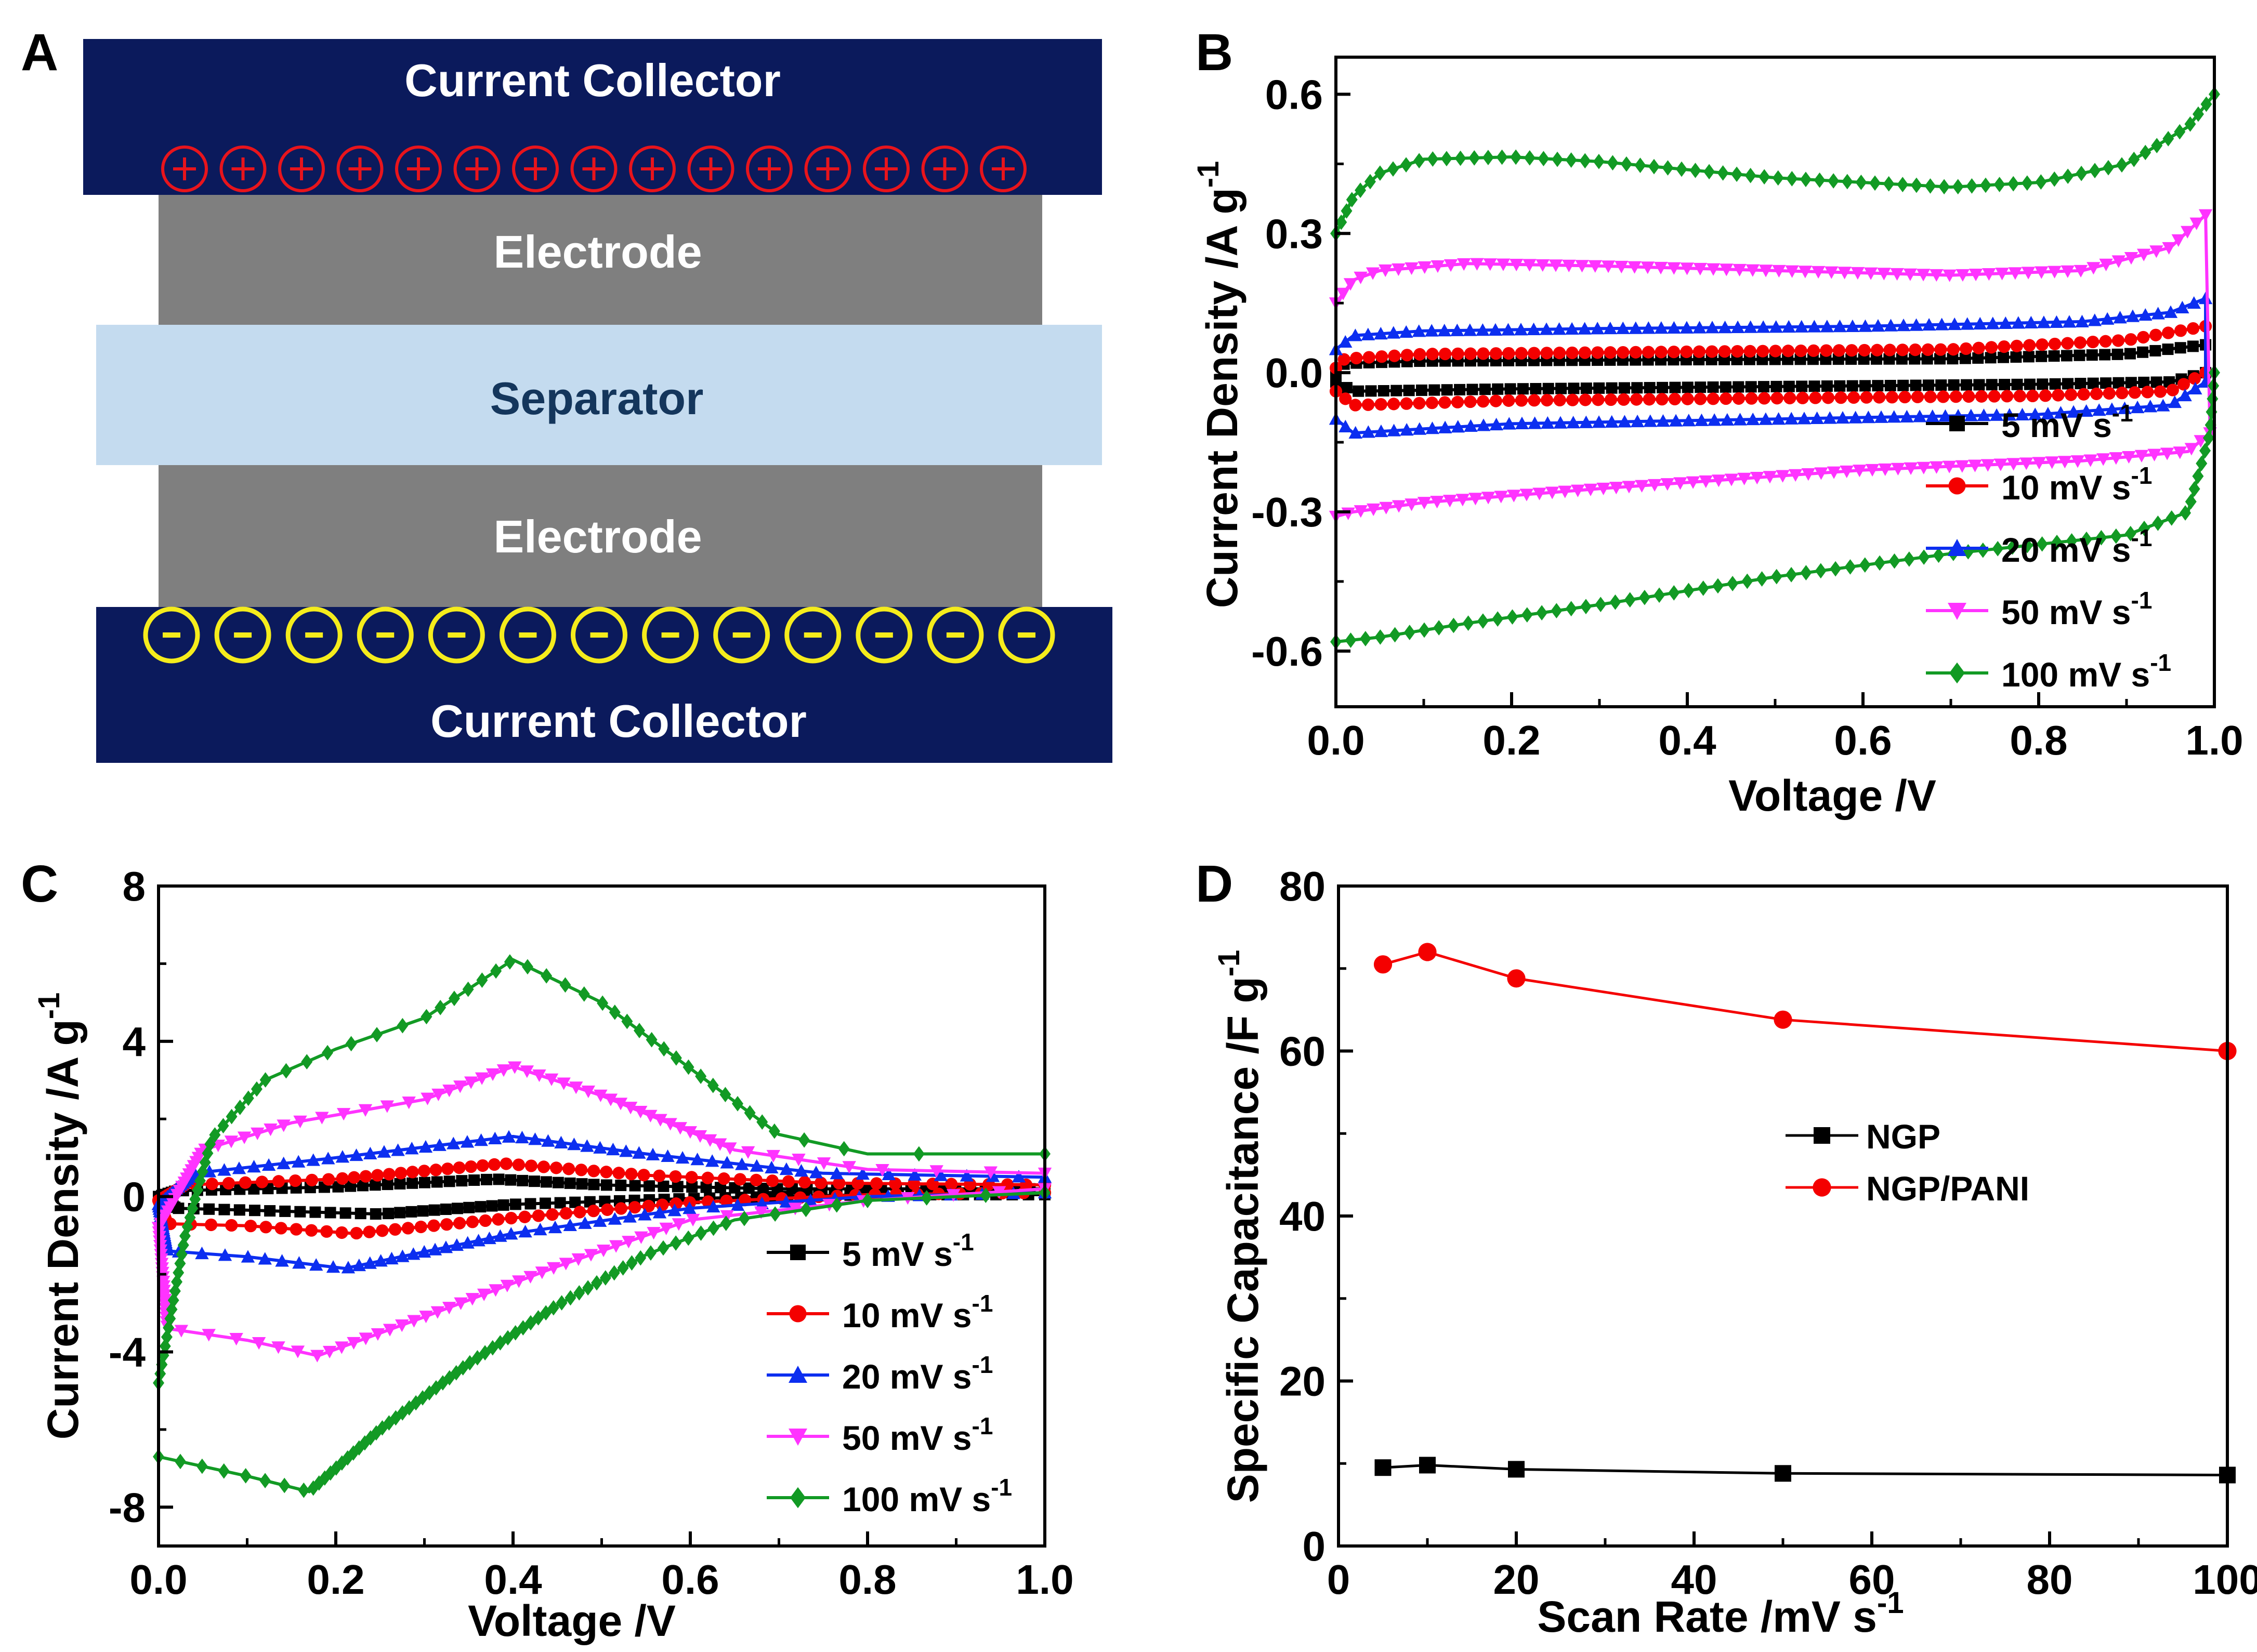 The width and height of the screenshot is (2257, 1652). I want to click on panel-b-series, so click(1774, 368).